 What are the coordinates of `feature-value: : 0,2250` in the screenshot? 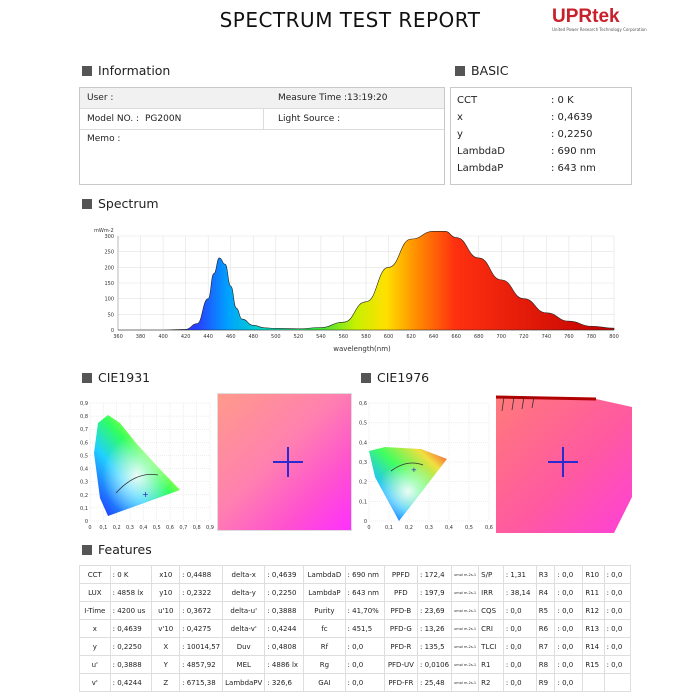 It's located at (284, 592).